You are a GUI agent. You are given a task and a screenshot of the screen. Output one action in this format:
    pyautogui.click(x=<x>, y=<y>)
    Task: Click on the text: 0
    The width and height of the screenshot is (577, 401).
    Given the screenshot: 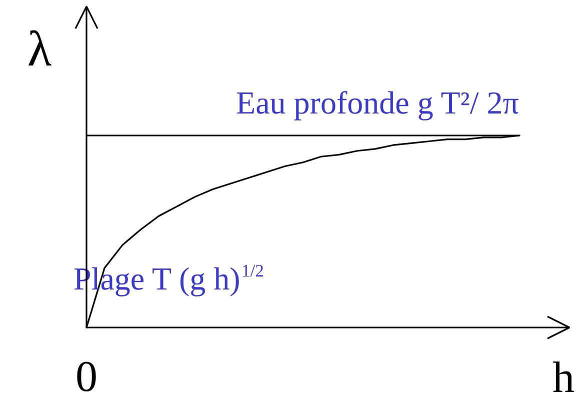 What is the action you would take?
    pyautogui.click(x=87, y=376)
    